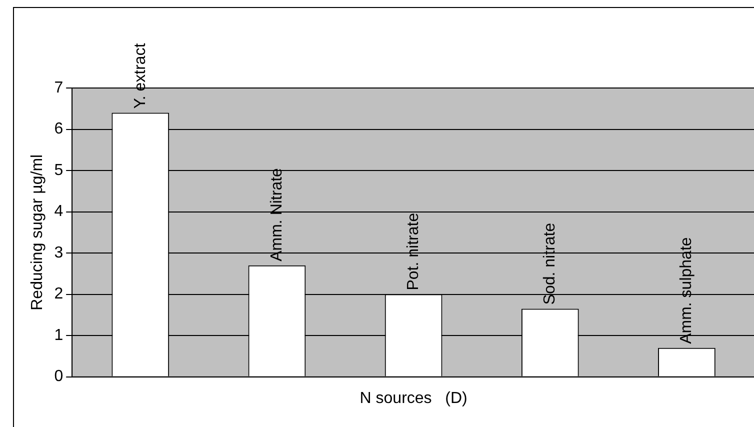 The image size is (754, 427). What do you see at coordinates (59, 87) in the screenshot?
I see `y-tick-label: 7` at bounding box center [59, 87].